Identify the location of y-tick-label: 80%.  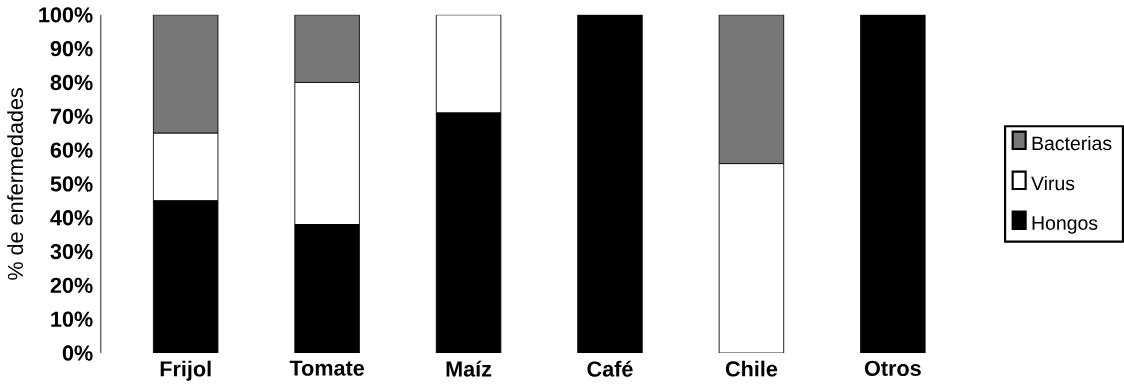
(71, 82).